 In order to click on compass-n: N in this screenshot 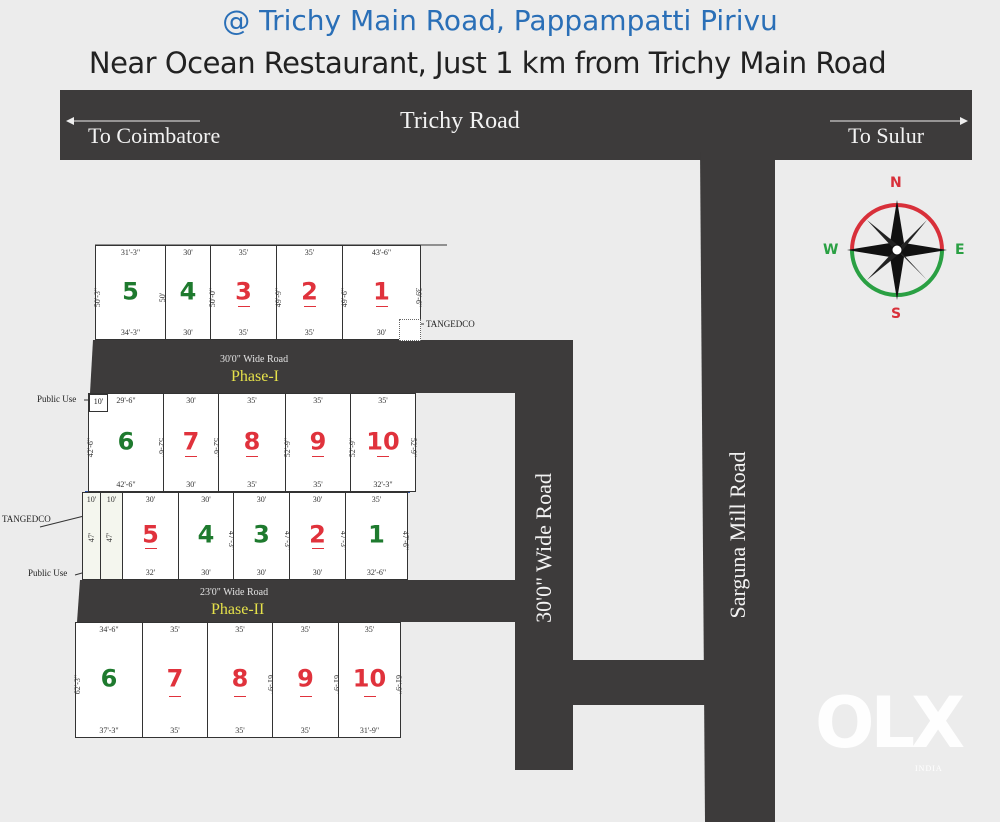, I will do `click(896, 183)`.